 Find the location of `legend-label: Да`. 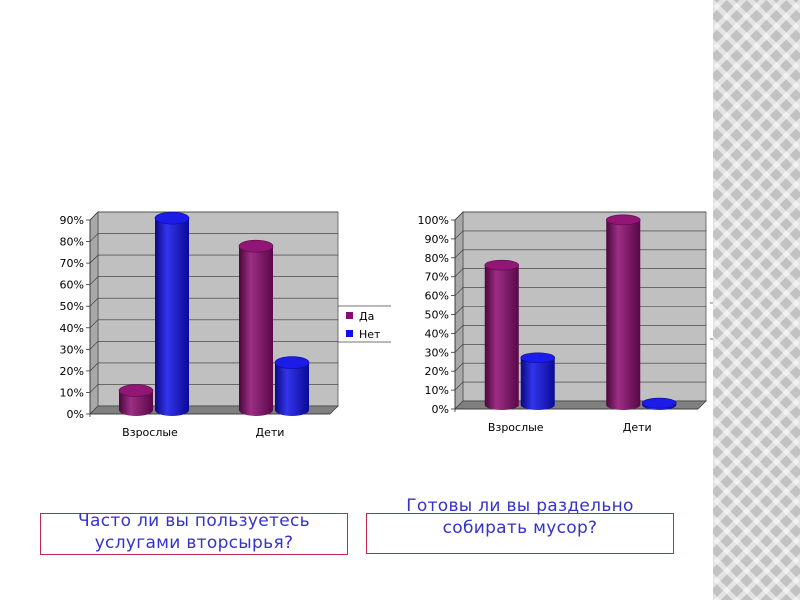

legend-label: Да is located at coordinates (366, 316).